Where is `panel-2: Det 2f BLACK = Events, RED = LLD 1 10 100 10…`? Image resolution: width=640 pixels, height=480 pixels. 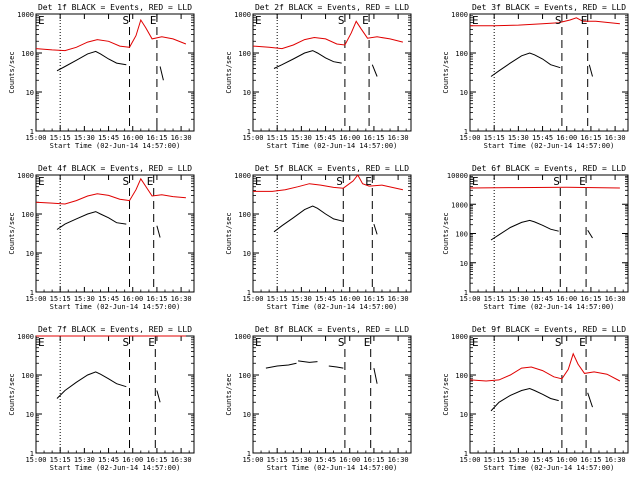
panel-2: Det 2f BLACK = Events, RED = LLD 1 10 100 10… is located at coordinates (318, 76).